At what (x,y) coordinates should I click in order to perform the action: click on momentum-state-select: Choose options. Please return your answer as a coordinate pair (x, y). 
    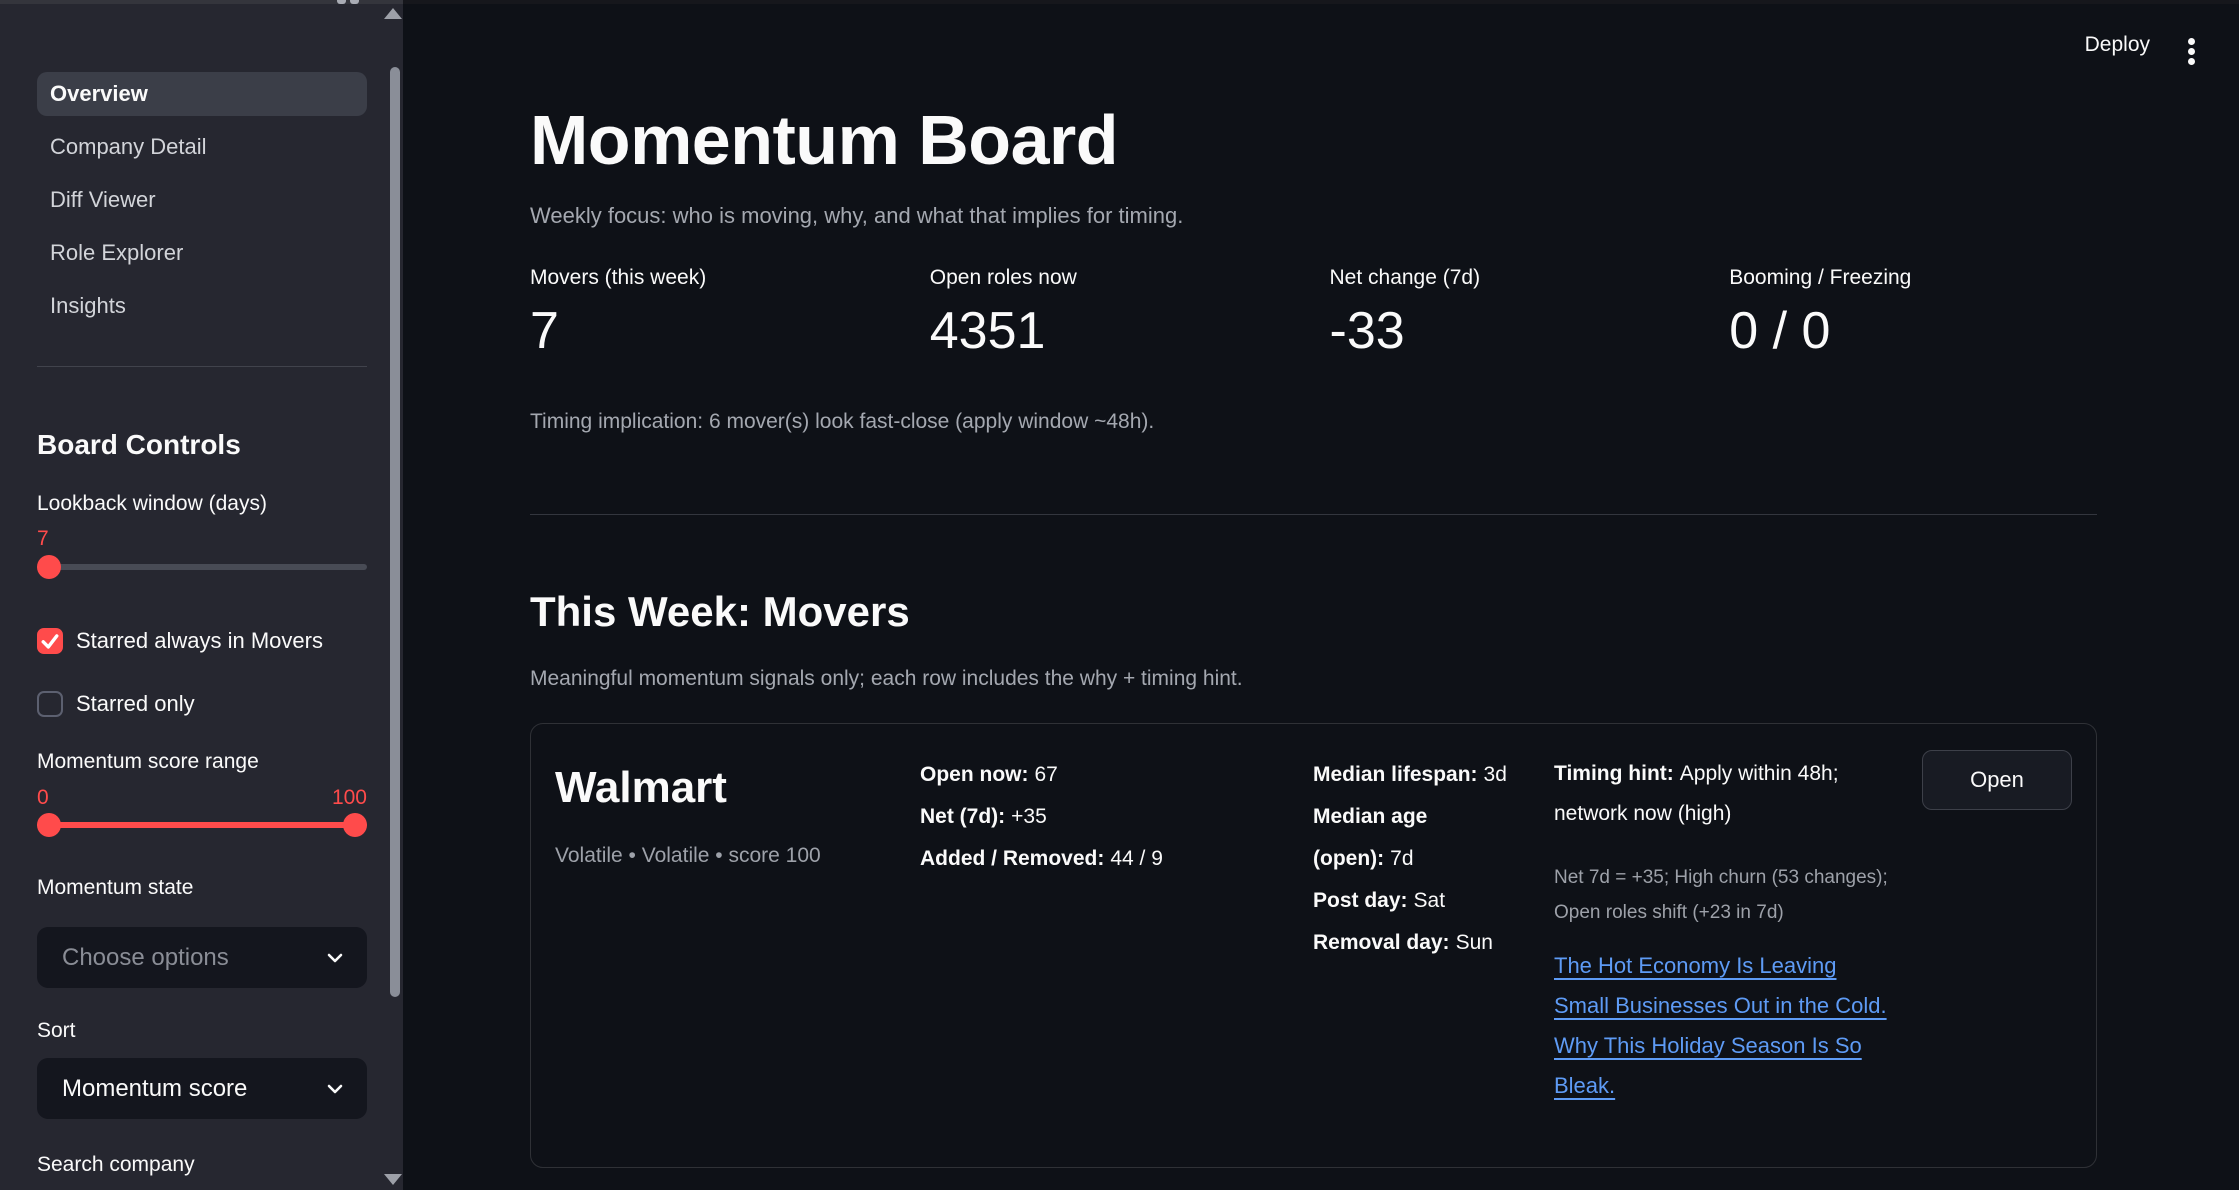
    Looking at the image, I should click on (202, 957).